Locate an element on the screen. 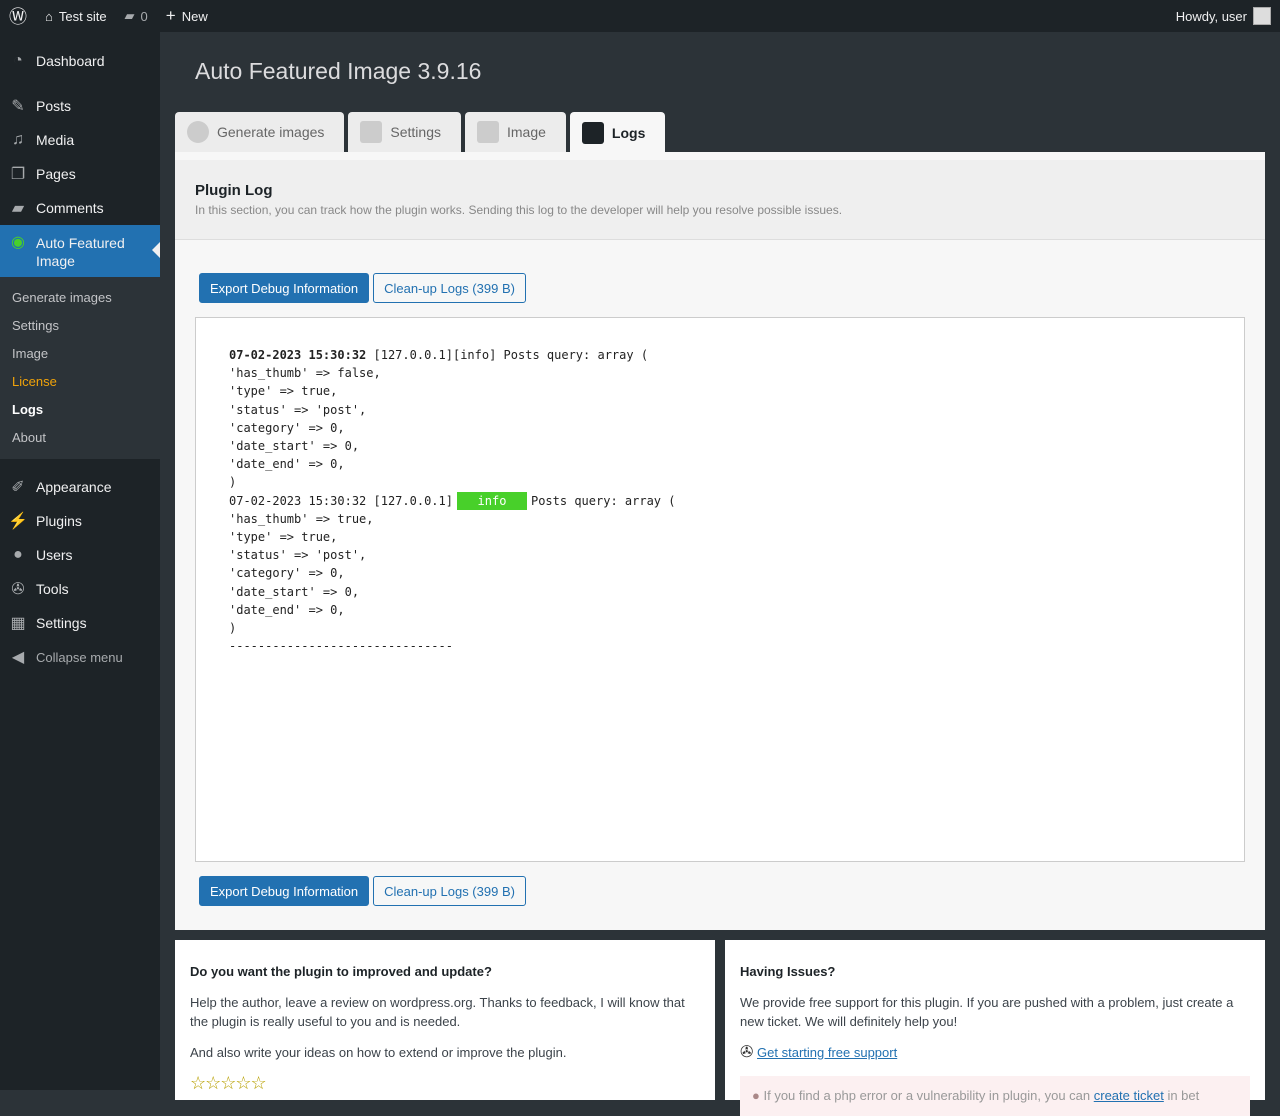  rating-stars: ☆☆☆☆☆ is located at coordinates (228, 1083).